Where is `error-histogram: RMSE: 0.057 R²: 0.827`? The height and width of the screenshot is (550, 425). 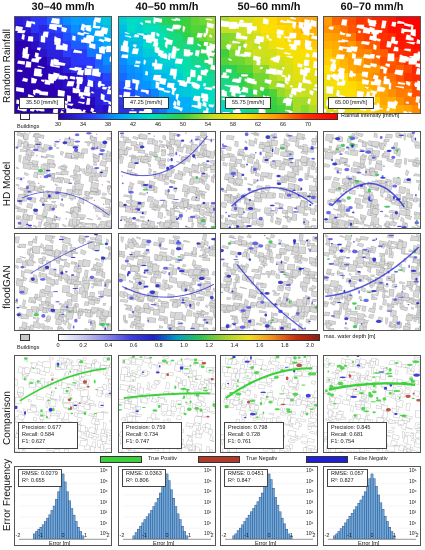
error-histogram: RMSE: 0.057 R²: 0.827 is located at coordinates (372, 506).